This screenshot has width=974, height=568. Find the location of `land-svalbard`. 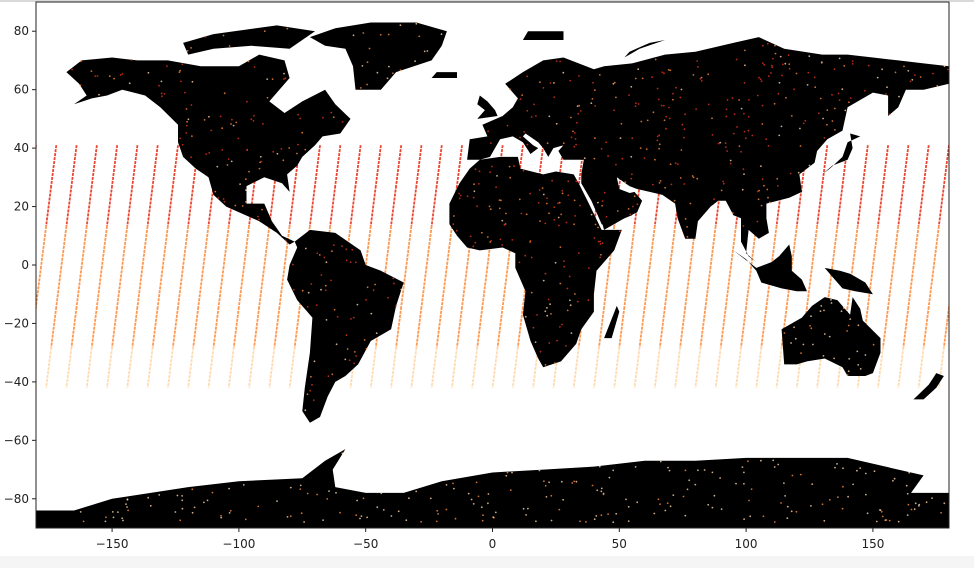

land-svalbard is located at coordinates (543, 35).